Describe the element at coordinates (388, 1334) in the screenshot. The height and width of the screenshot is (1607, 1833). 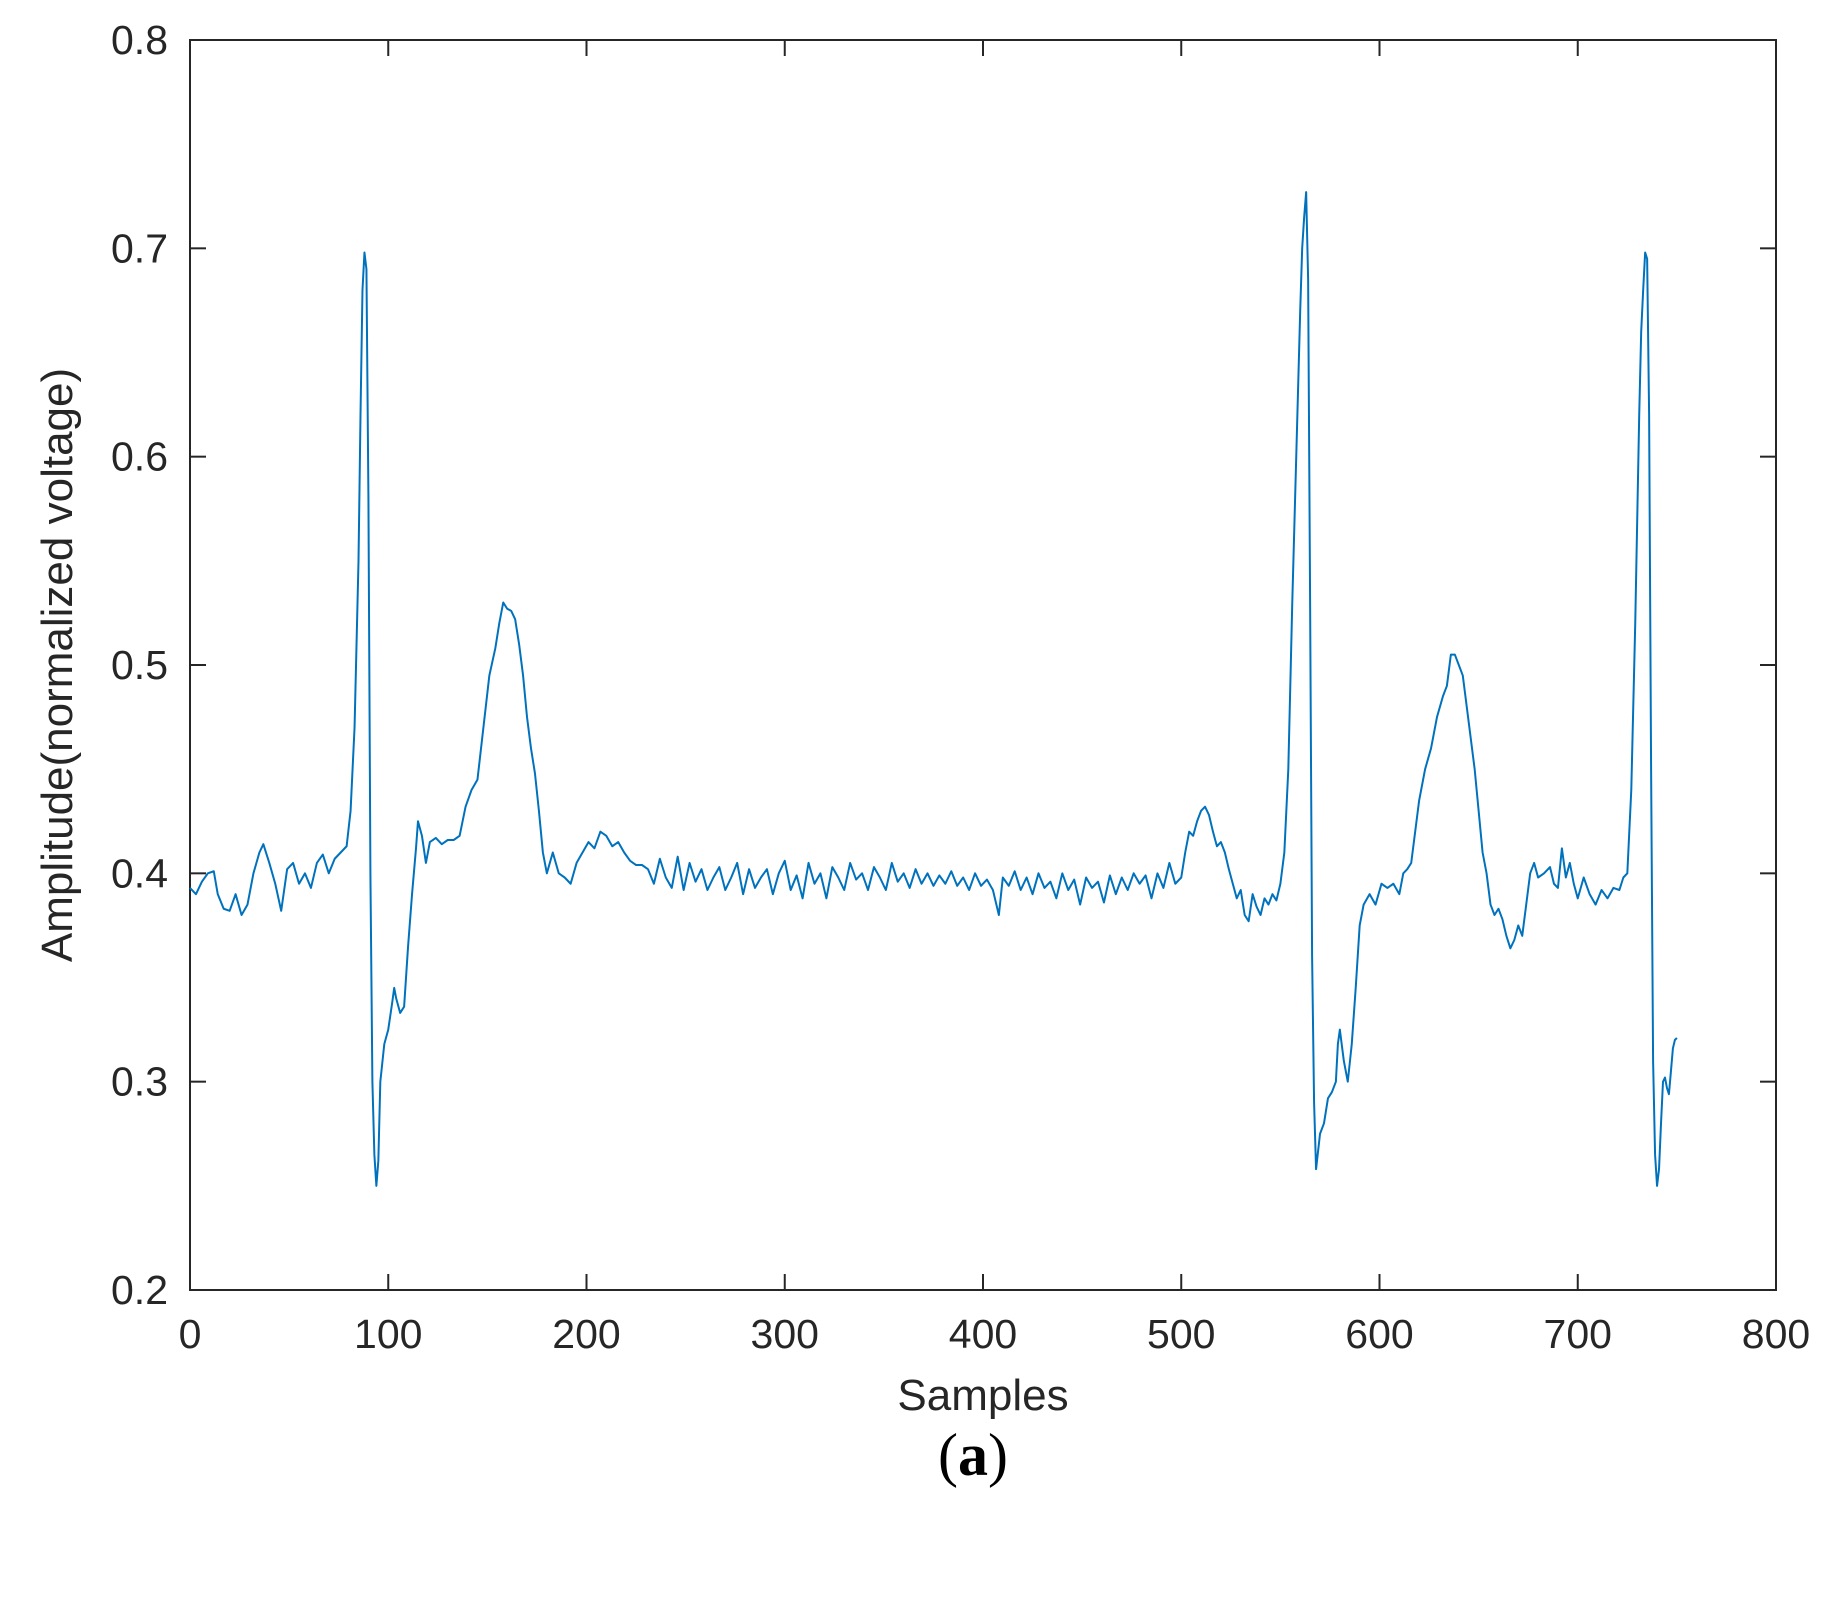
I see `x-tick-label: 100` at that location.